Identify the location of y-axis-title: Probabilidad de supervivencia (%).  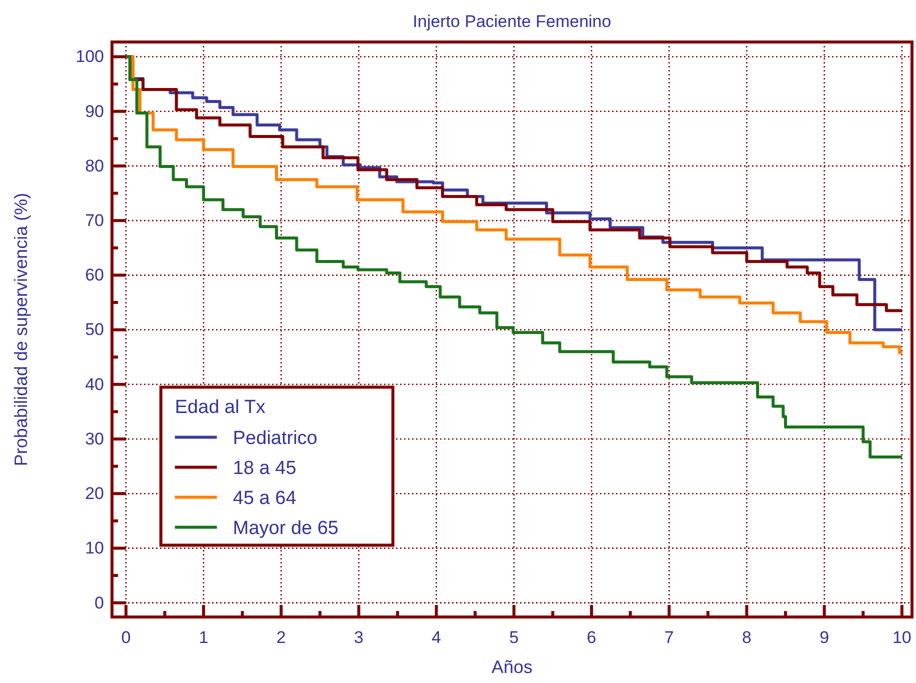
(21, 329).